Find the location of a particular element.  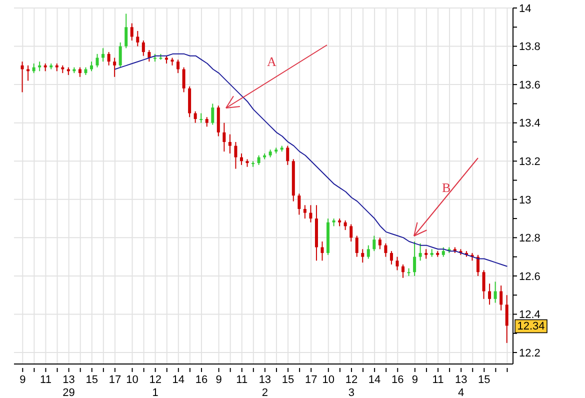

x-tick-label: 13 29 is located at coordinates (68, 386).